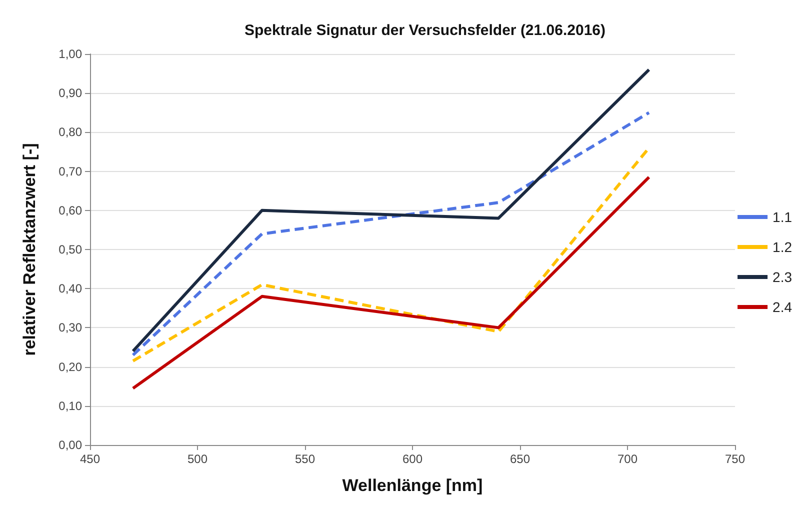 The image size is (807, 524). What do you see at coordinates (70, 171) in the screenshot?
I see `y-tick-label: 0,70` at bounding box center [70, 171].